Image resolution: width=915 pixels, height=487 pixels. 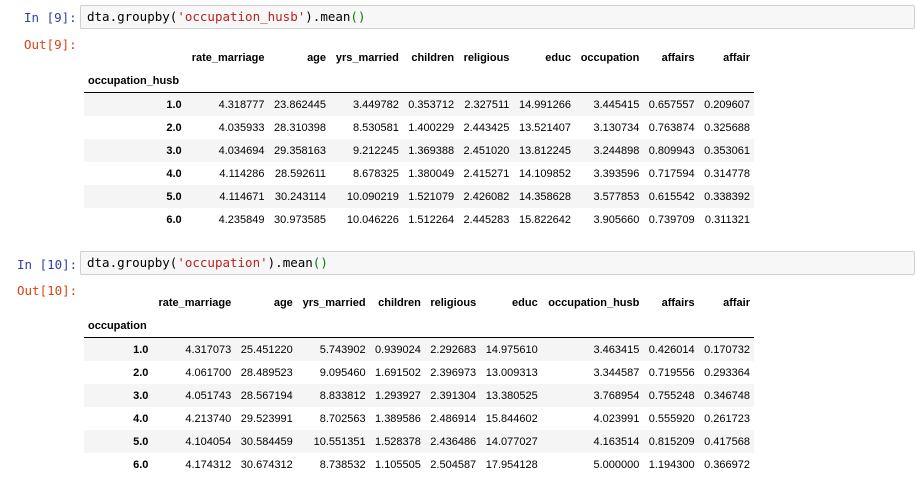 What do you see at coordinates (544, 196) in the screenshot?
I see `table-cell: 14.358628` at bounding box center [544, 196].